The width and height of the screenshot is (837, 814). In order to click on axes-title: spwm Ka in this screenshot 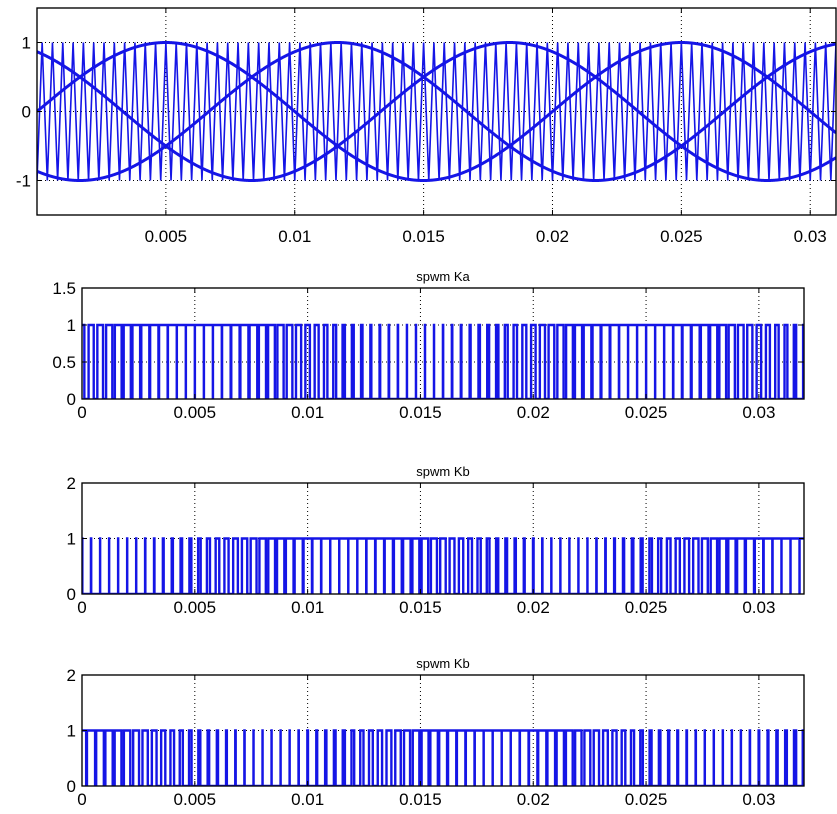, I will do `click(443, 276)`.